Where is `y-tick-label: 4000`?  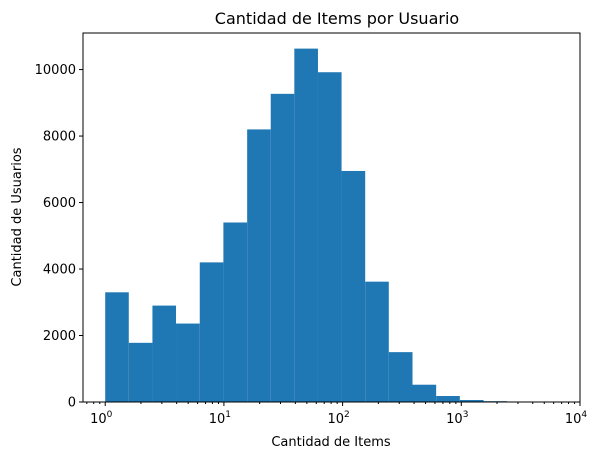 y-tick-label: 4000 is located at coordinates (59, 270).